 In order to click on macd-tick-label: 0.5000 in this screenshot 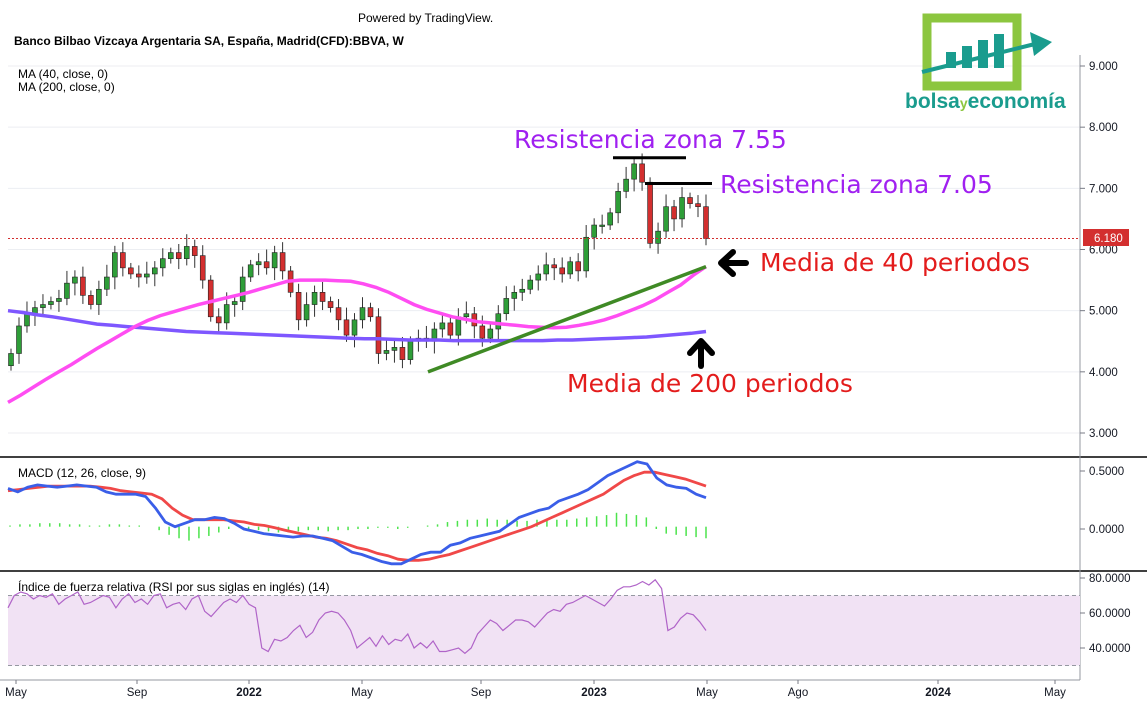, I will do `click(1106, 472)`.